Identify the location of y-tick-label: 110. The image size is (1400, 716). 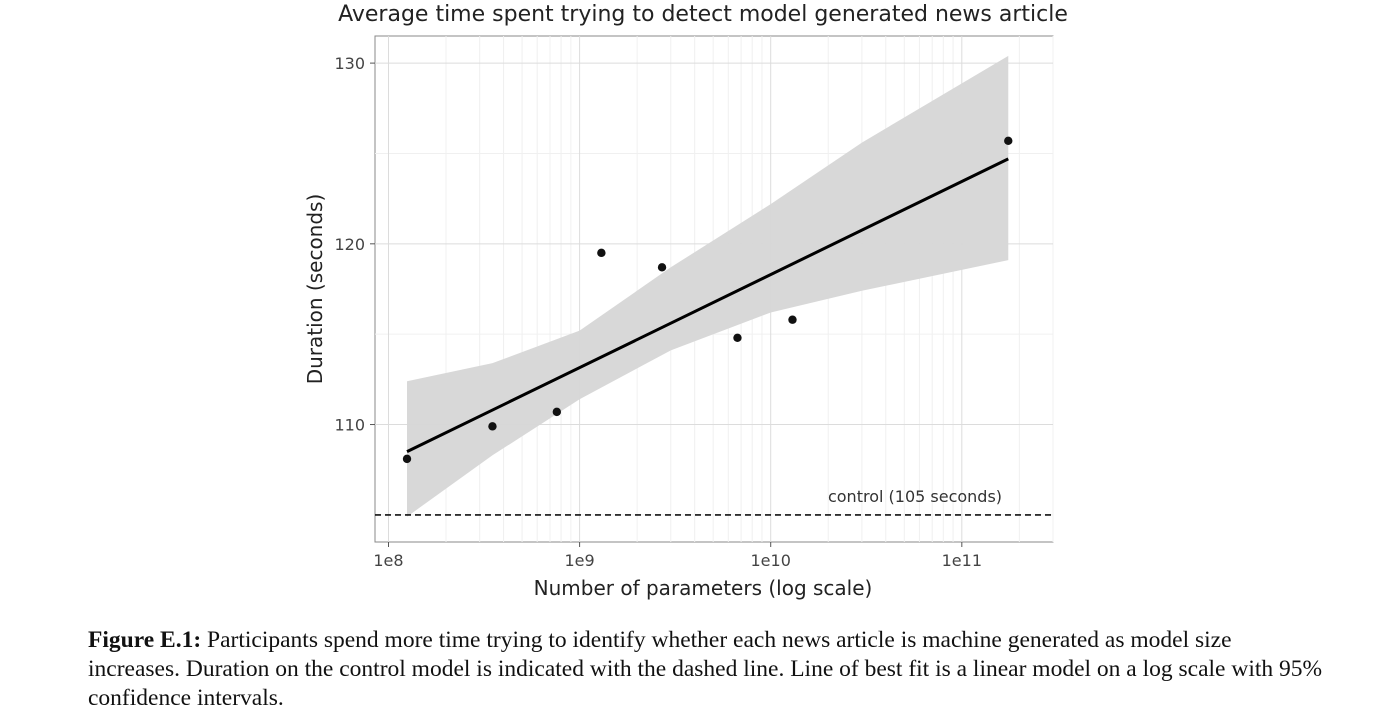
(349, 425).